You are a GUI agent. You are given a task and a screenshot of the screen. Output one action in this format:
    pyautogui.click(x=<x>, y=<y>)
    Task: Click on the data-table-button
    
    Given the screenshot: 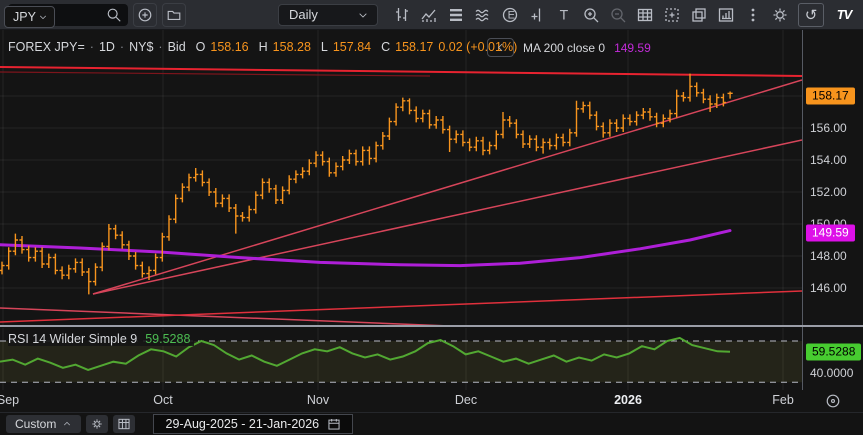 What is the action you would take?
    pyautogui.click(x=124, y=424)
    